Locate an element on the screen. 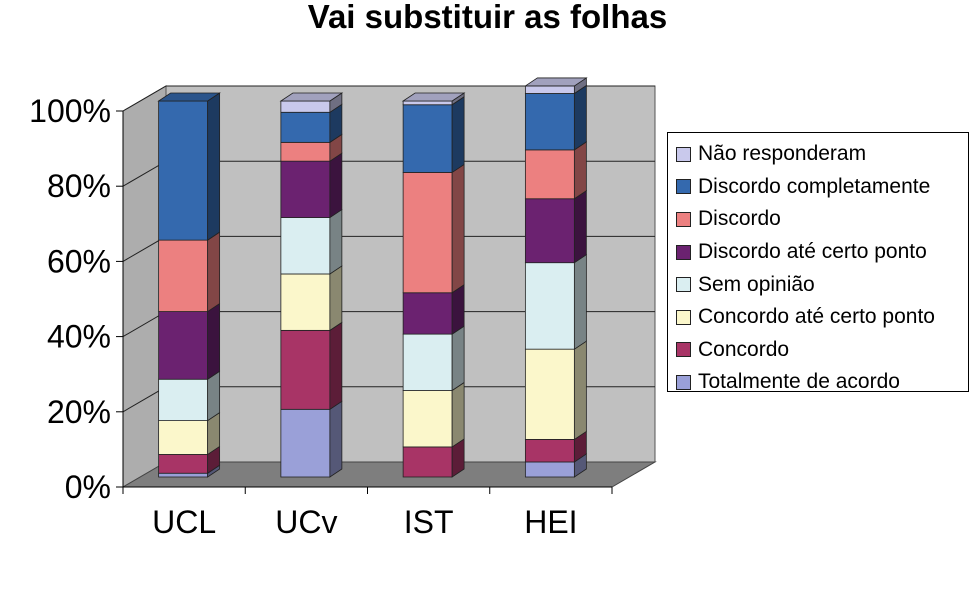  legend-label: Discordo is located at coordinates (739, 219).